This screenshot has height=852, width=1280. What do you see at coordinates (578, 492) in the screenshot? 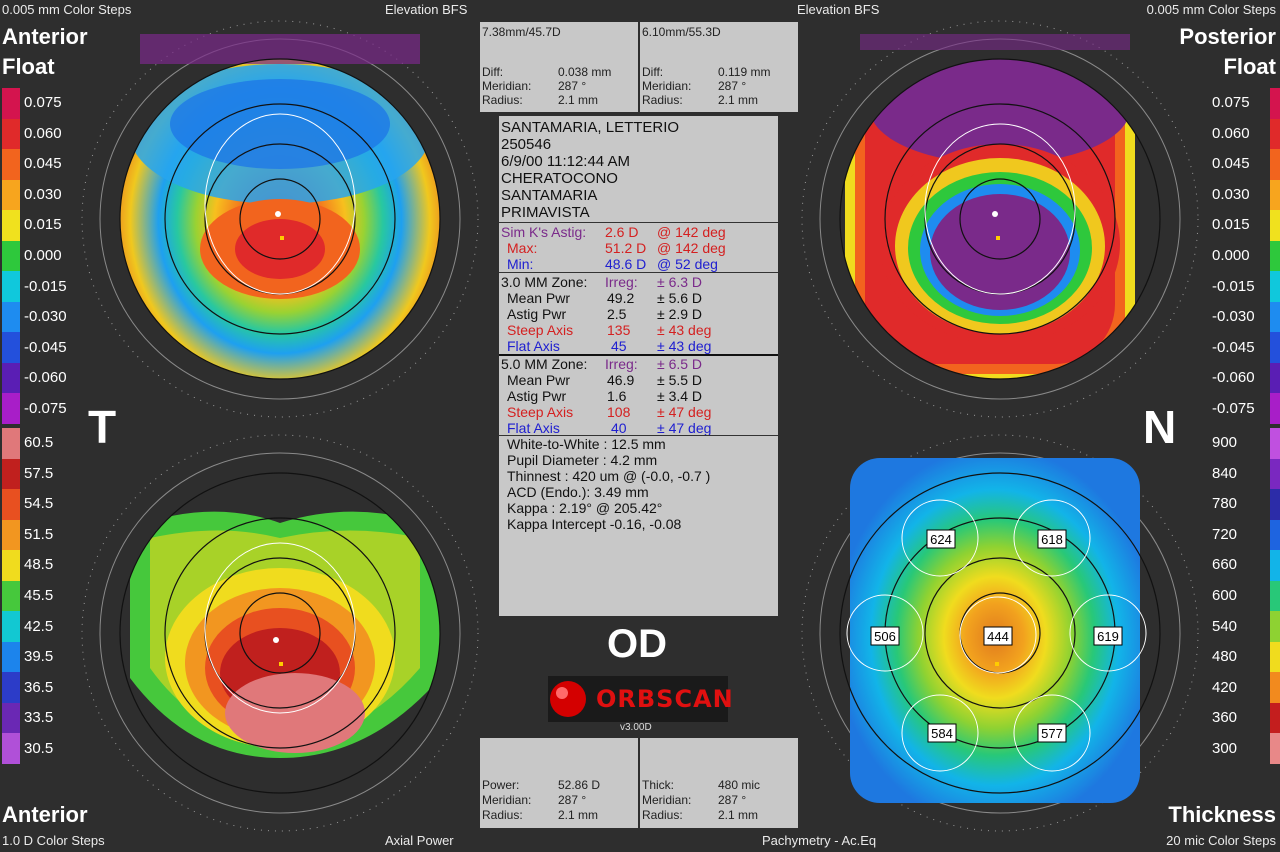
I see `anterior-chamber-depth: ACD (Endo.): 3.49 mm` at bounding box center [578, 492].